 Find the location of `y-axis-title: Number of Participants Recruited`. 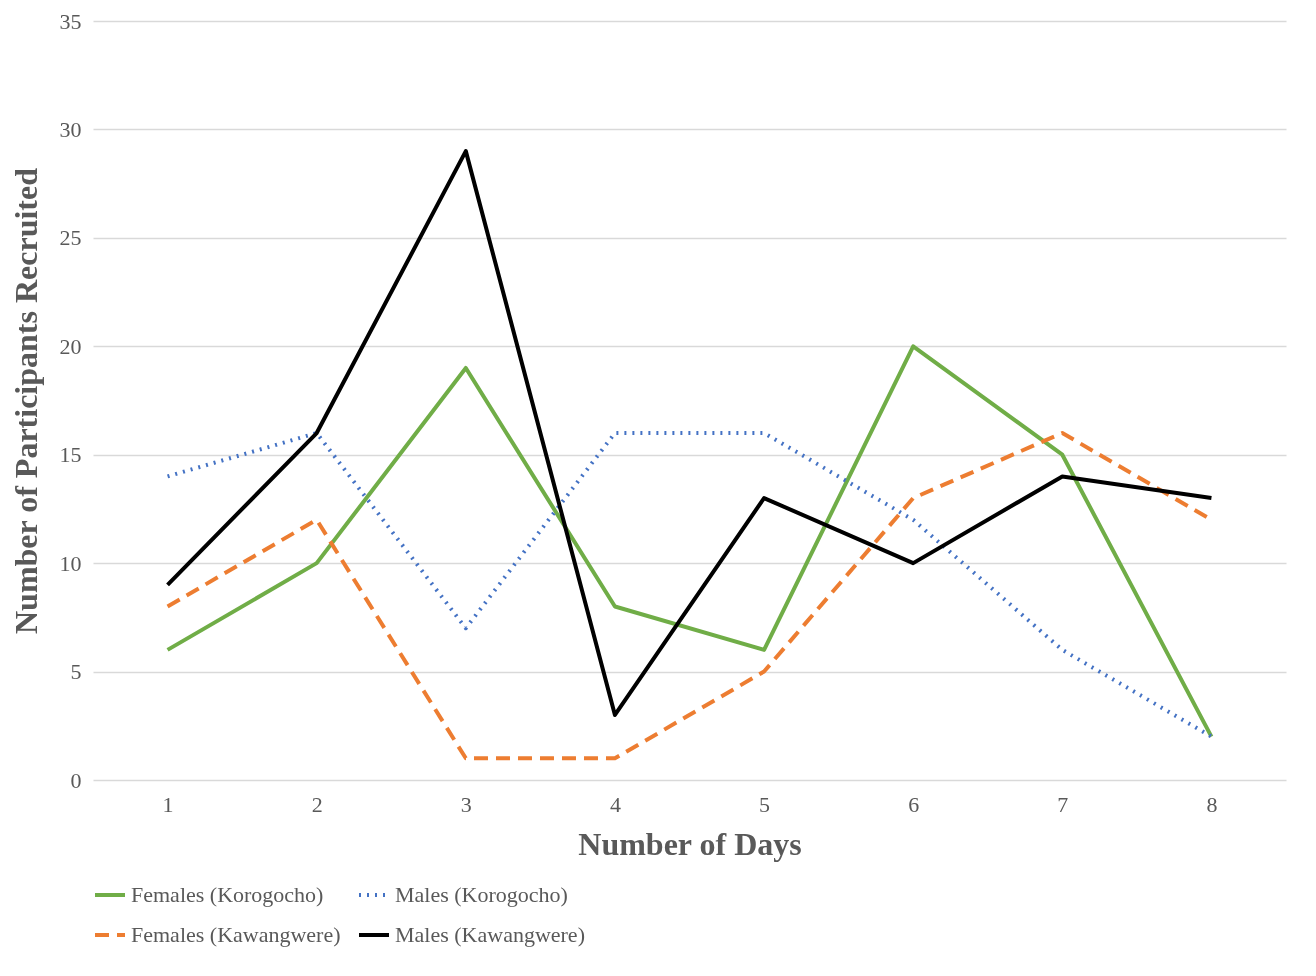

y-axis-title: Number of Participants Recruited is located at coordinates (25, 400).